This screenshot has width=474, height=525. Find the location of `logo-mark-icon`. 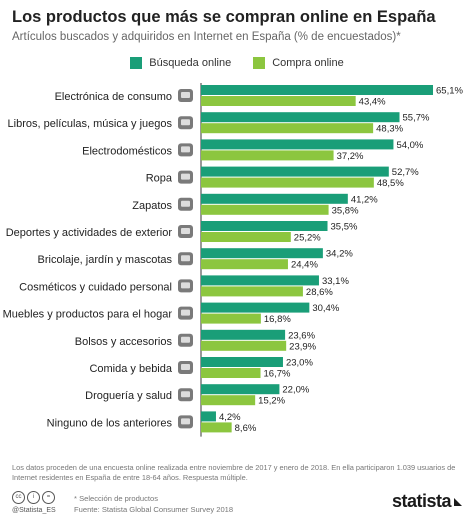

logo-mark-icon is located at coordinates (458, 501).